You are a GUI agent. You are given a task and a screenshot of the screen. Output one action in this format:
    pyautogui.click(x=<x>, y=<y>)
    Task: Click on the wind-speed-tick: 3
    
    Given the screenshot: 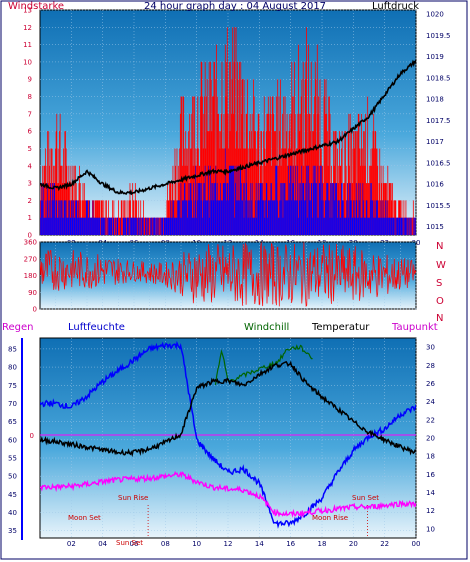 What is the action you would take?
    pyautogui.click(x=30, y=184)
    